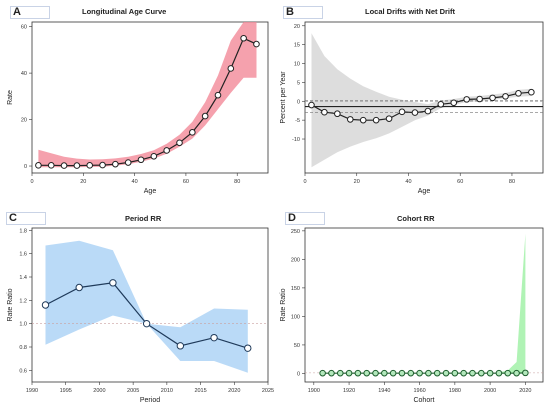 The image size is (550, 420). I want to click on chart-title: Longitudinal Age Curve, so click(124, 11).